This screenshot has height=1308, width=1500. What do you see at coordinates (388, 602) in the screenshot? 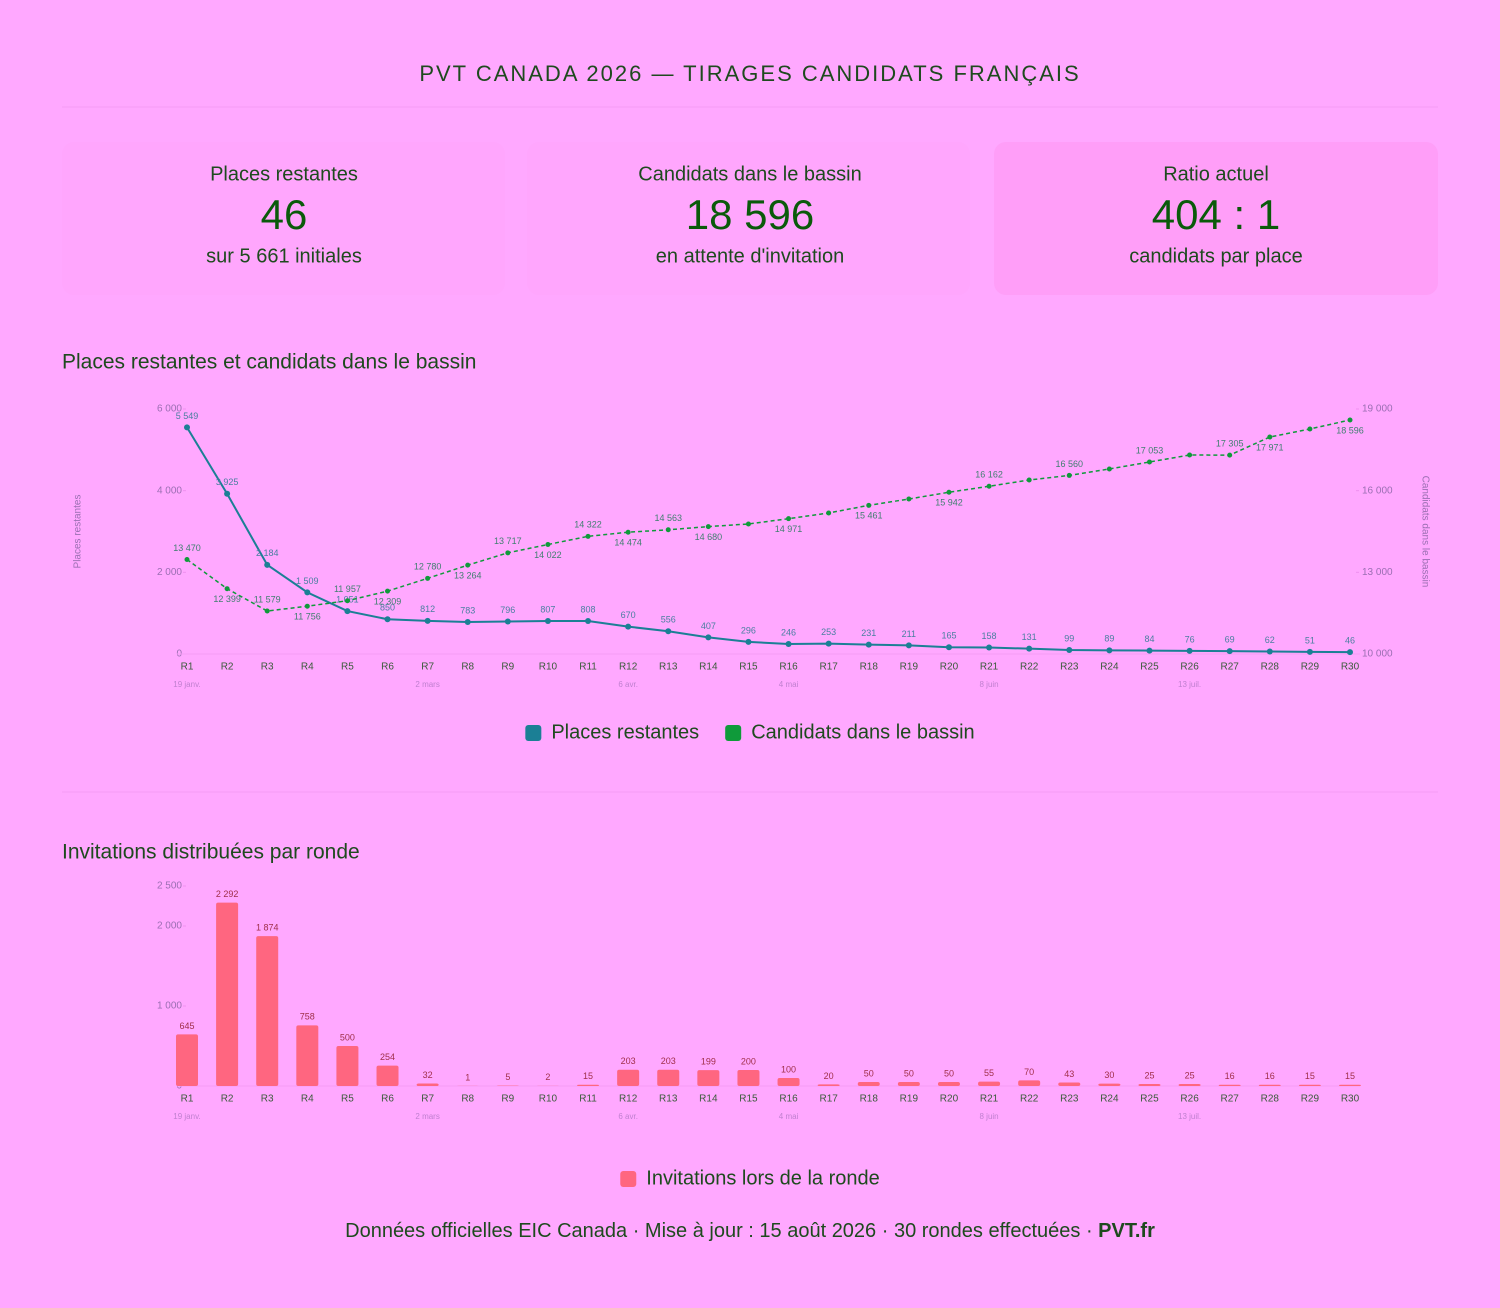
I see `data-label: 12 309` at bounding box center [388, 602].